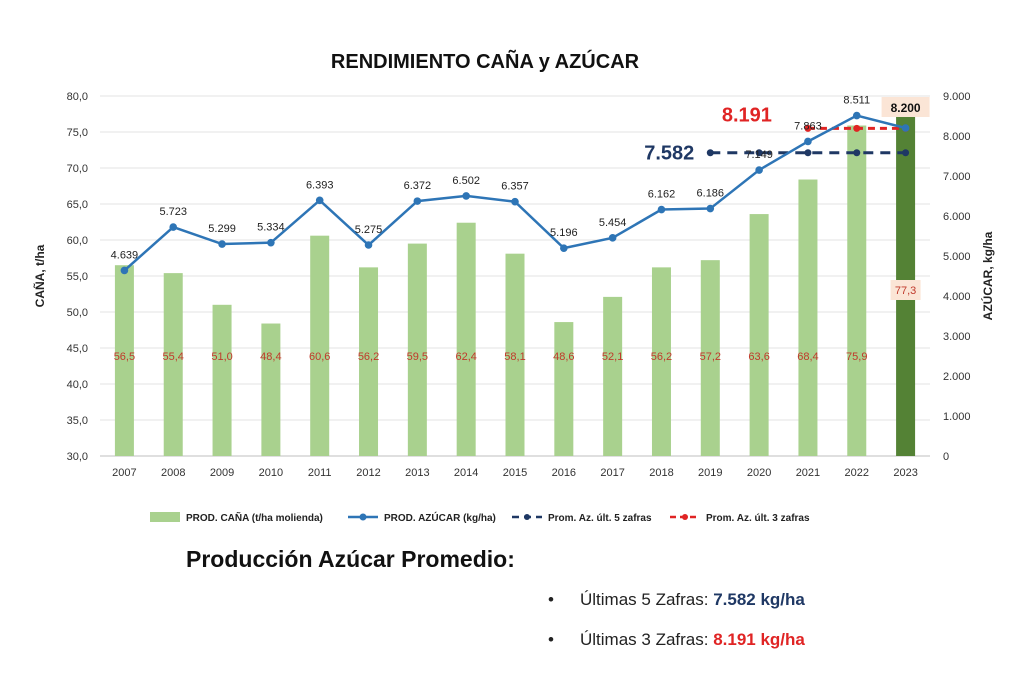 This screenshot has height=673, width=1024. Describe the element at coordinates (807, 357) in the screenshot. I see `bar-value-label: 68,4` at that location.